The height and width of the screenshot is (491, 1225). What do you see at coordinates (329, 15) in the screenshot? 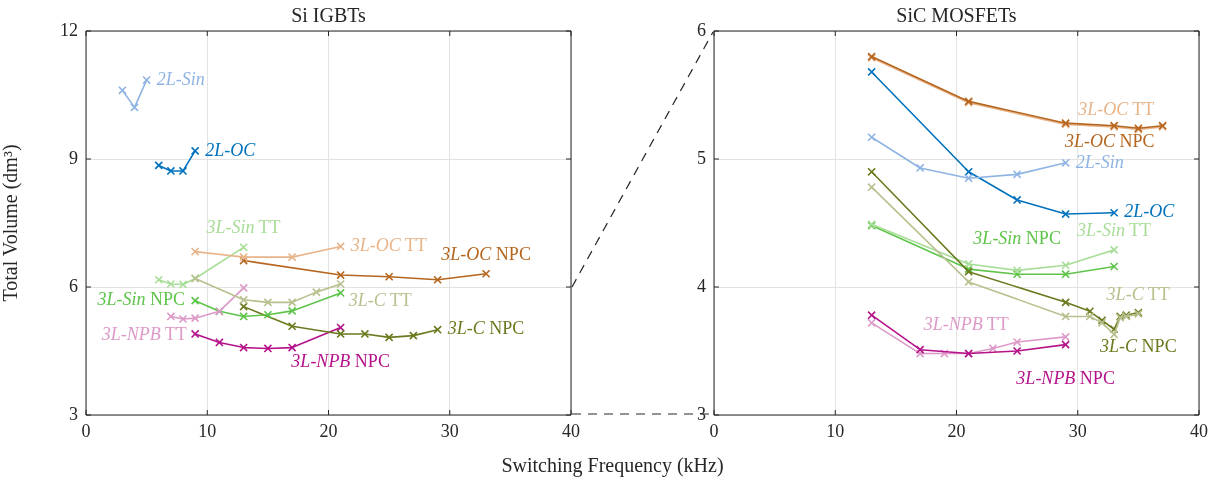
I see `chart-title: Si IGBTs` at bounding box center [329, 15].